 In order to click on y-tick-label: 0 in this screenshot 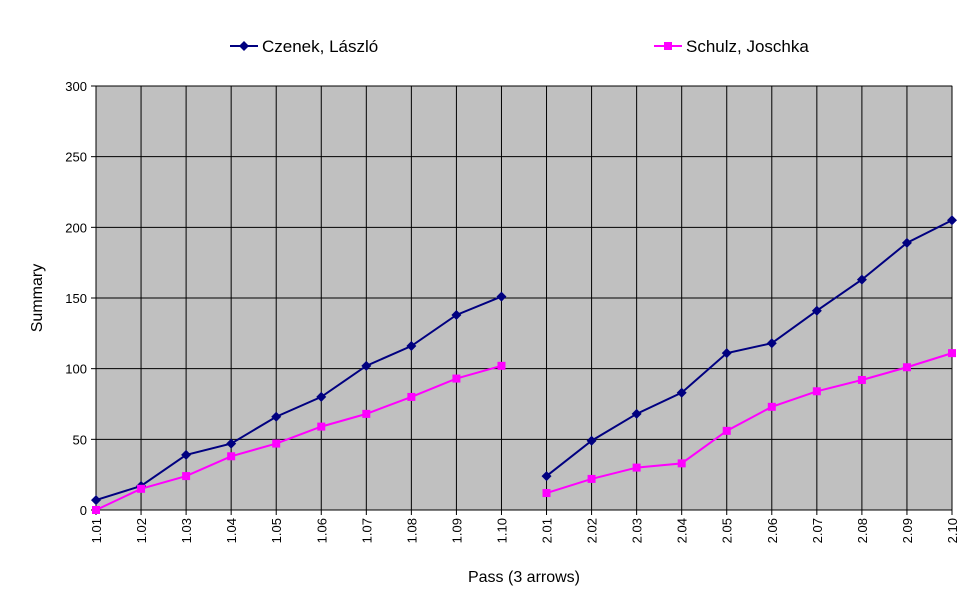, I will do `click(83, 510)`.